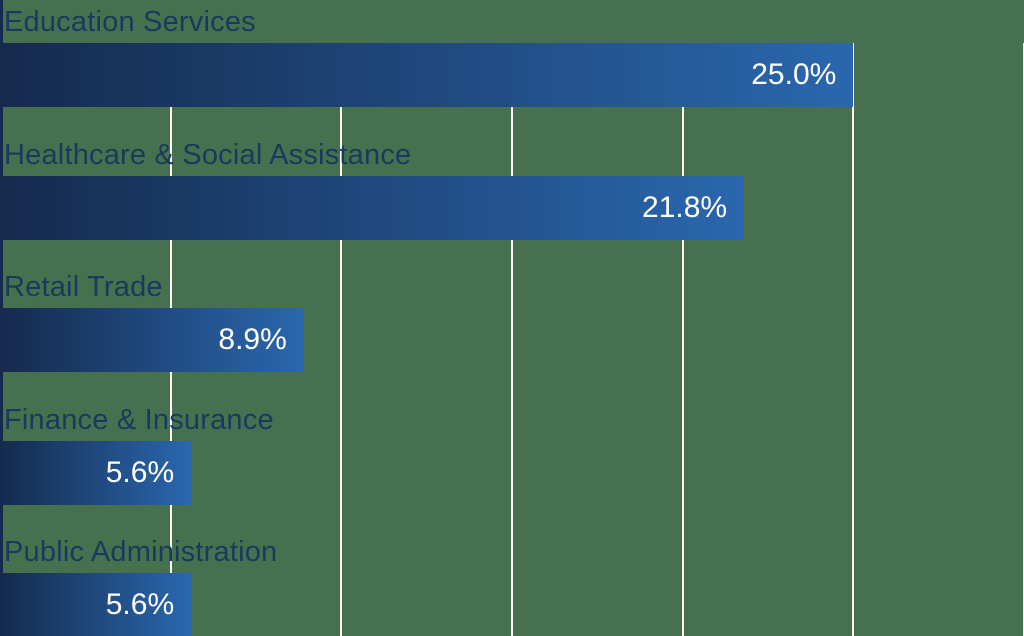  What do you see at coordinates (208, 154) in the screenshot?
I see `category-label: Healthcare & Social Assistance` at bounding box center [208, 154].